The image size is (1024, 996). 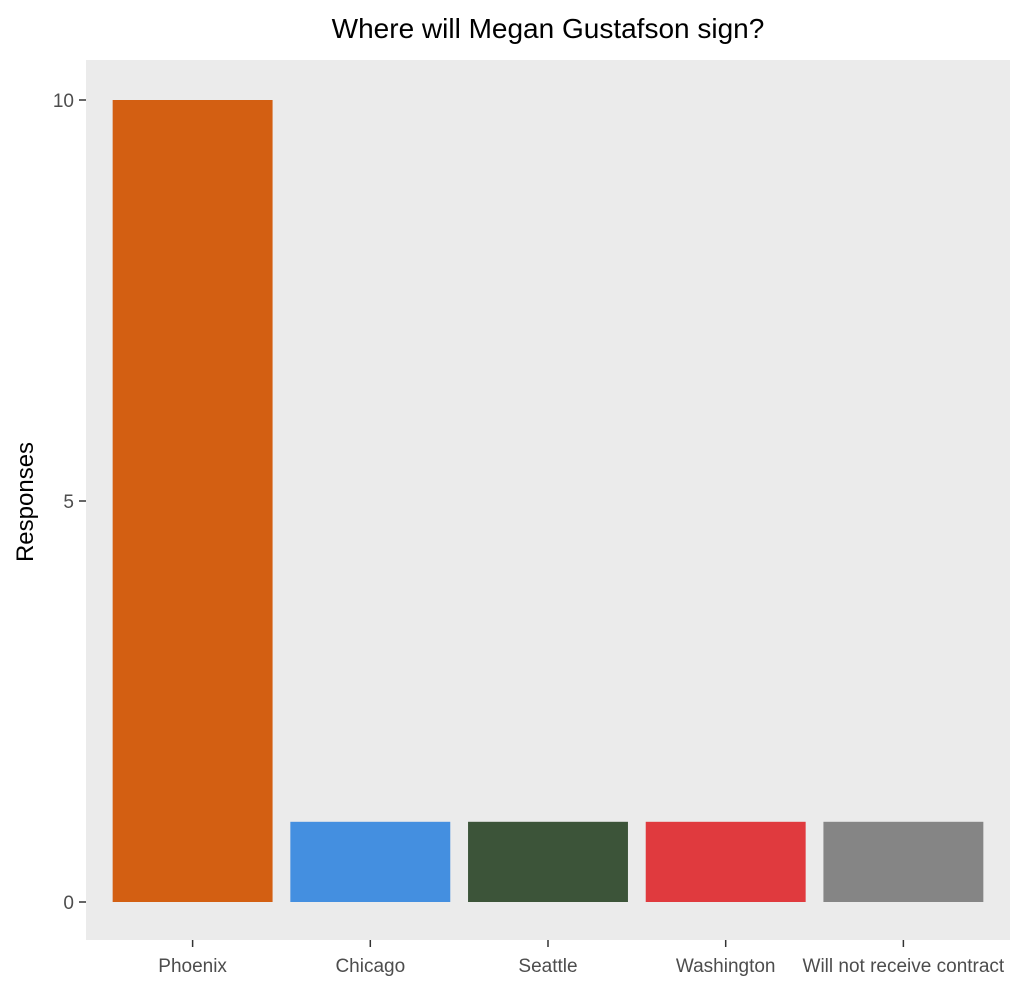 What do you see at coordinates (63, 101) in the screenshot?
I see `y-tick-label: 10` at bounding box center [63, 101].